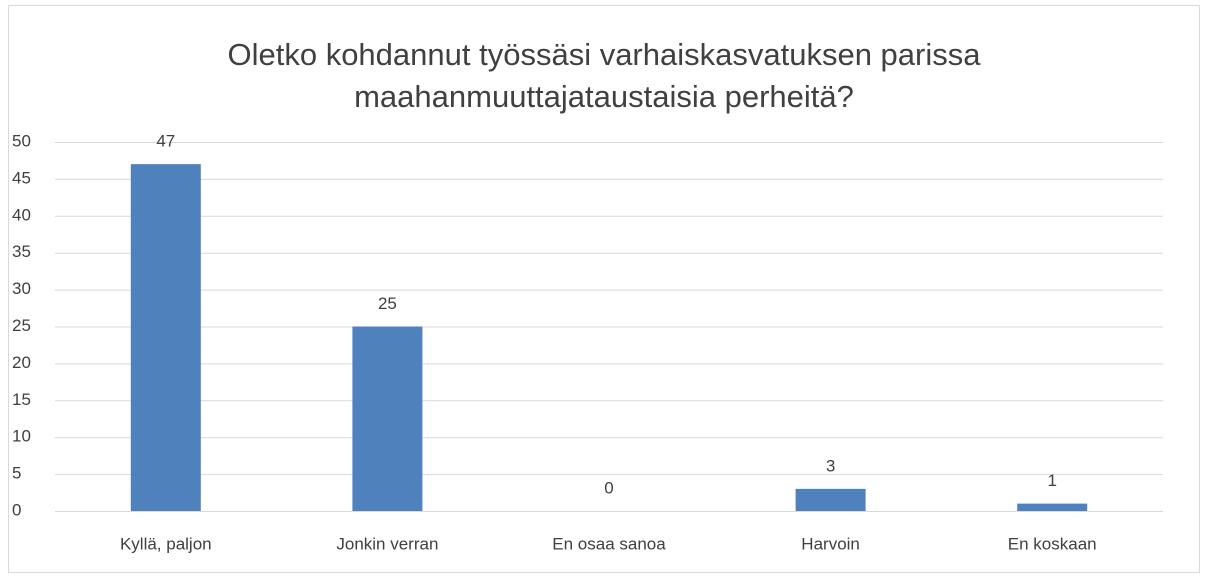  What do you see at coordinates (608, 487) in the screenshot?
I see `data-label: 0` at bounding box center [608, 487].